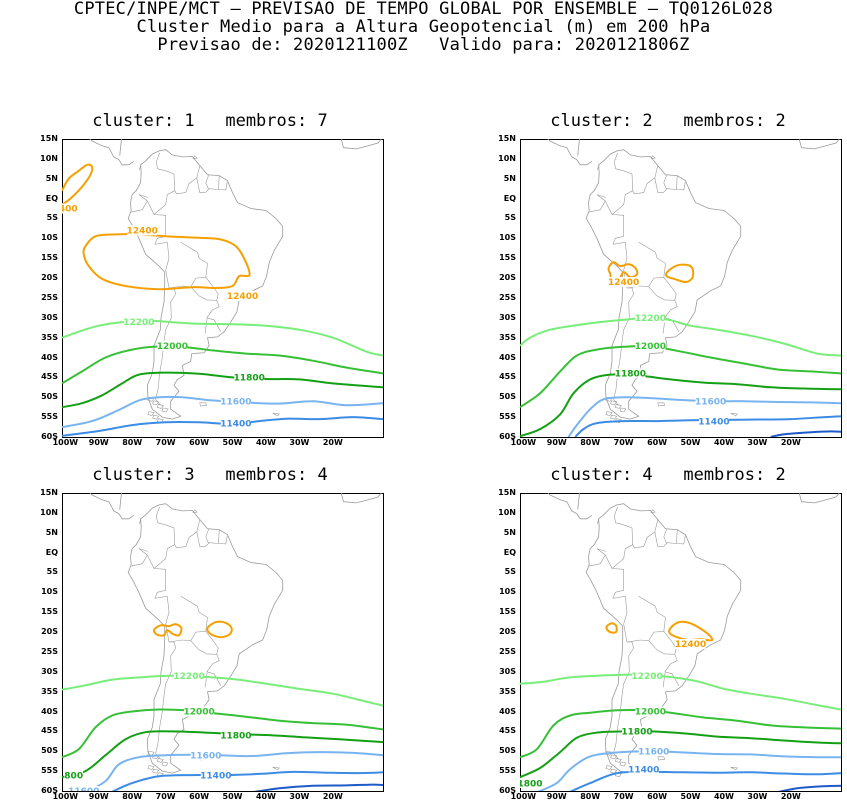 The width and height of the screenshot is (847, 803). I want to click on cluster-3-title: cluster: 3 membros: 4, so click(210, 475).